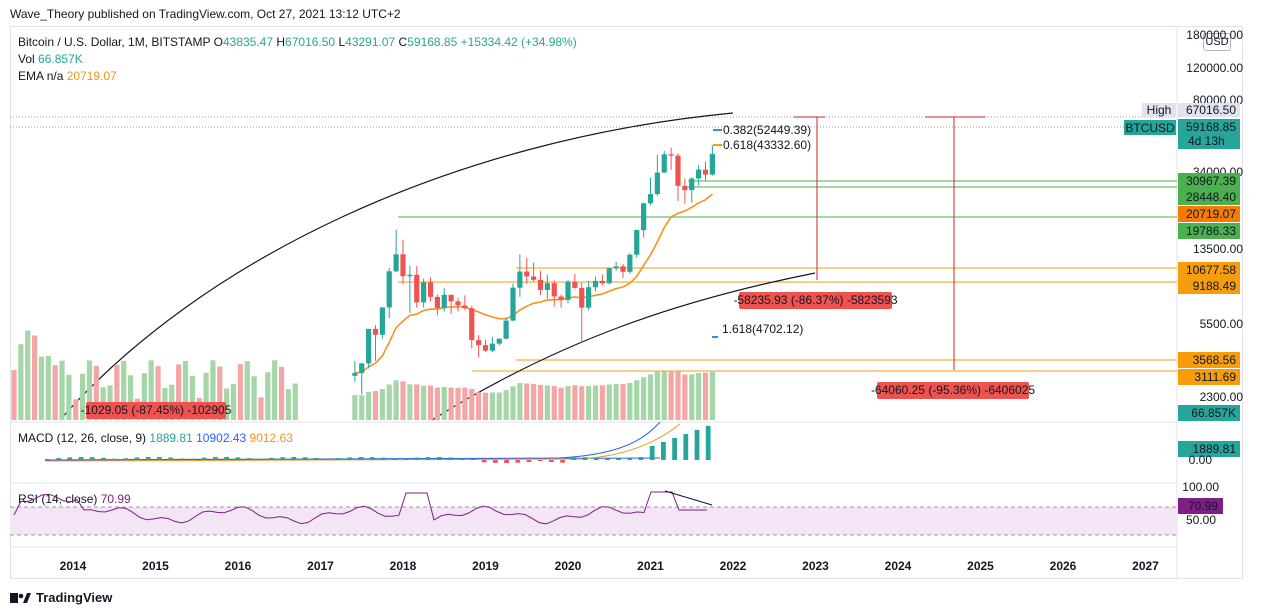  I want to click on currency-button: USD, so click(1217, 42).